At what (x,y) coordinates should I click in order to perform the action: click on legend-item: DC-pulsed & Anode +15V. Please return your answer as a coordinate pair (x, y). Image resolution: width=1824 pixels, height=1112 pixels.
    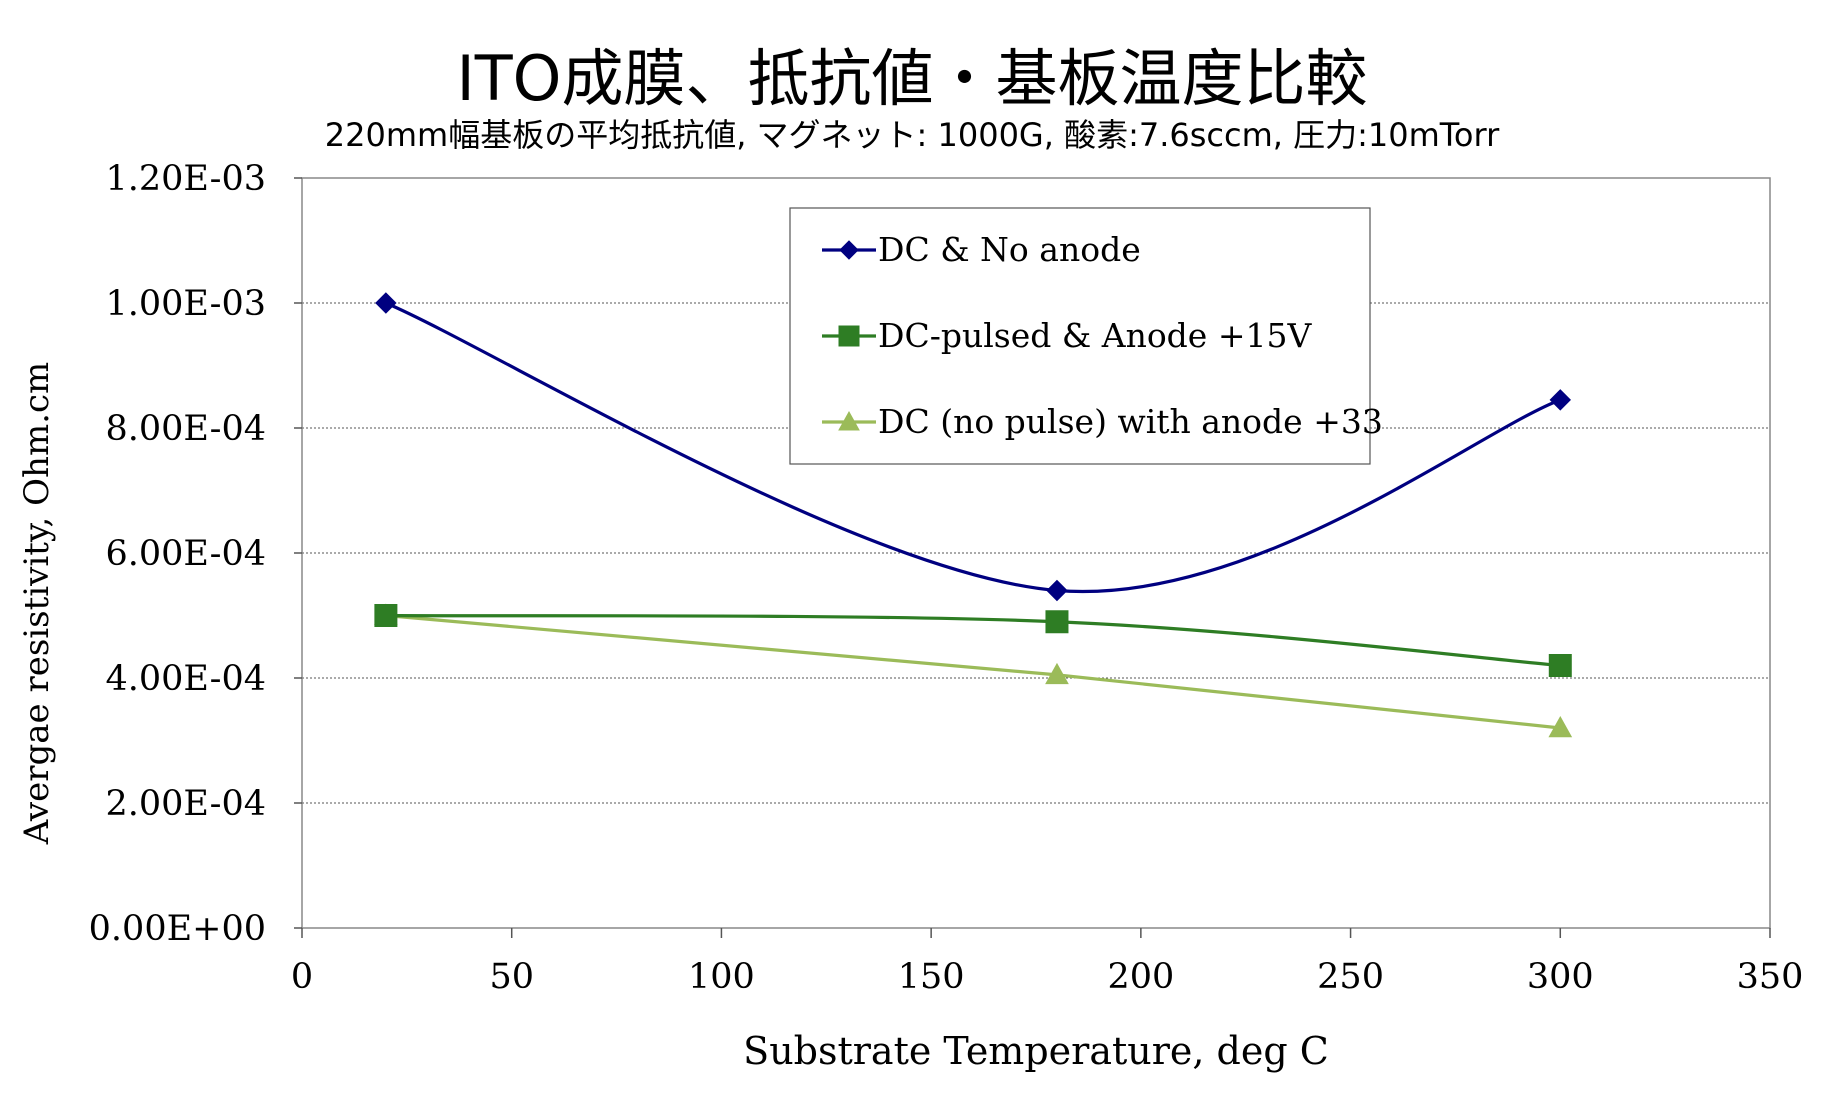
    Looking at the image, I should click on (1067, 335).